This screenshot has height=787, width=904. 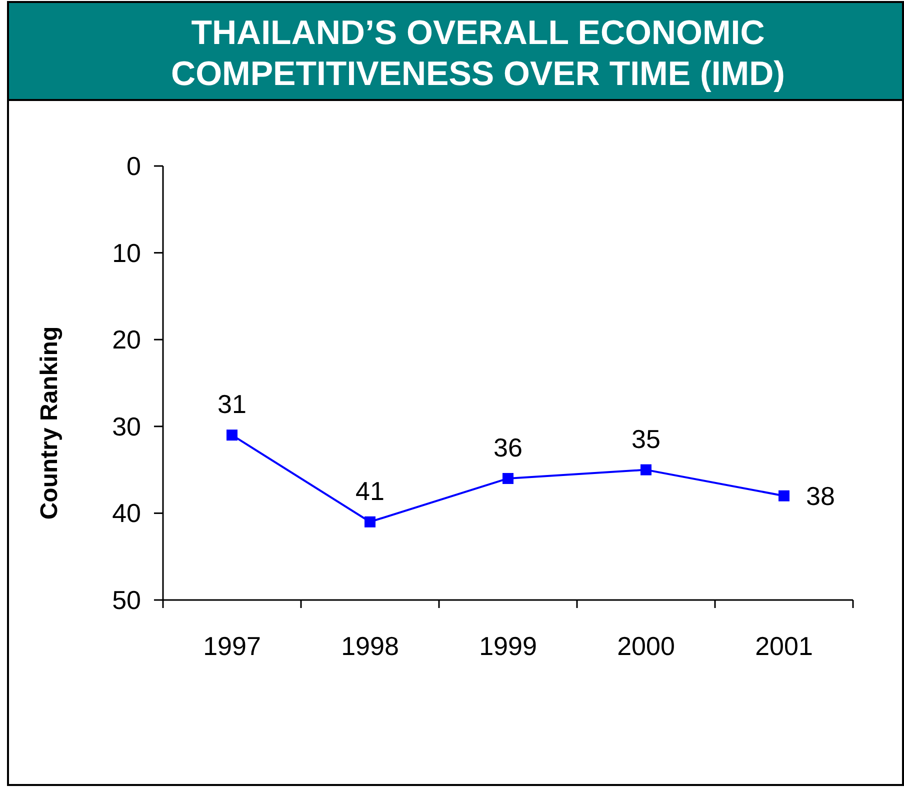 I want to click on x-tick-label: 1998, so click(x=370, y=646).